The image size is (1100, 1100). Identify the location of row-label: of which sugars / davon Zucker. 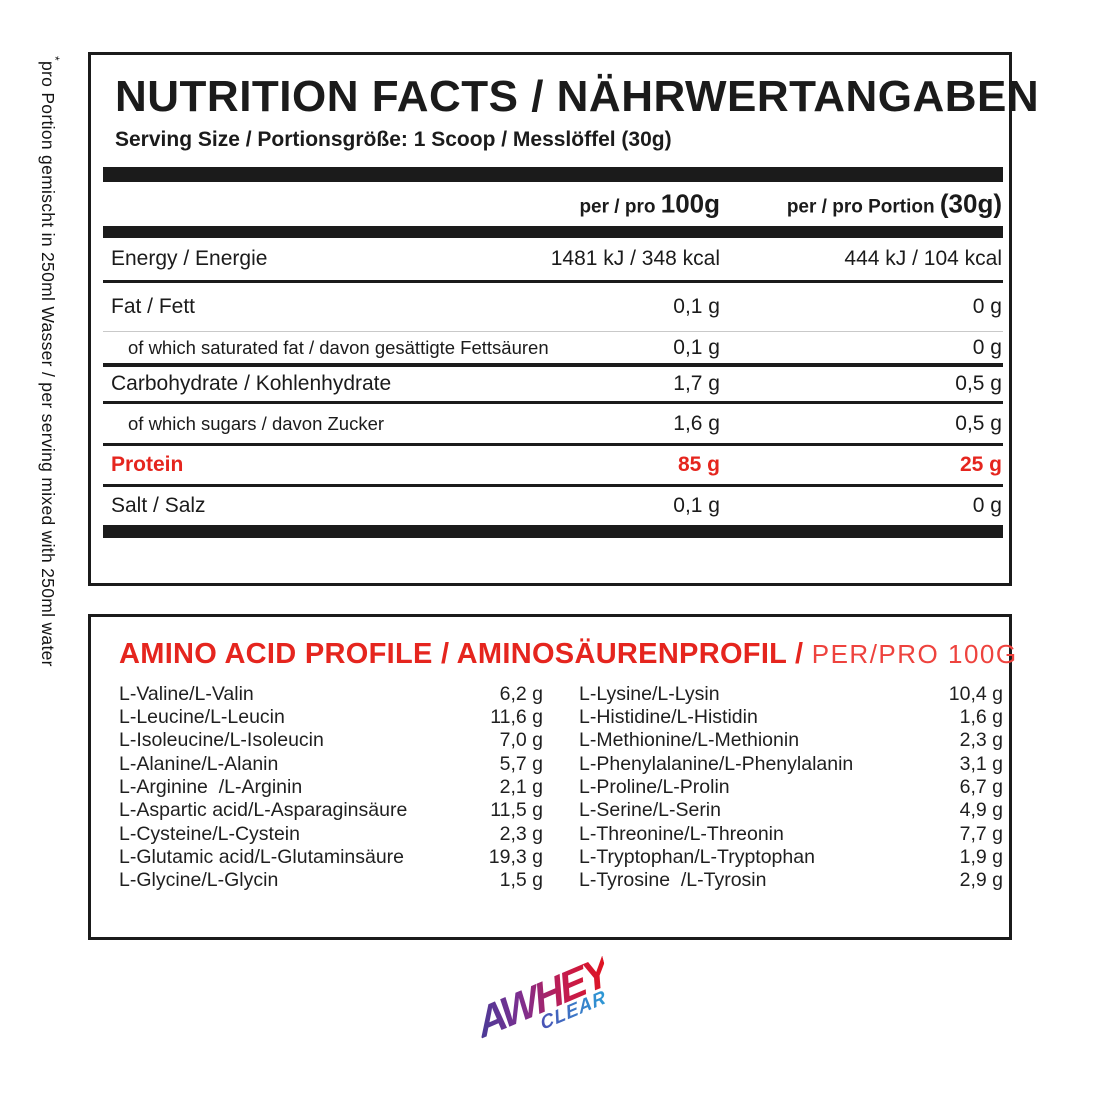
(256, 423).